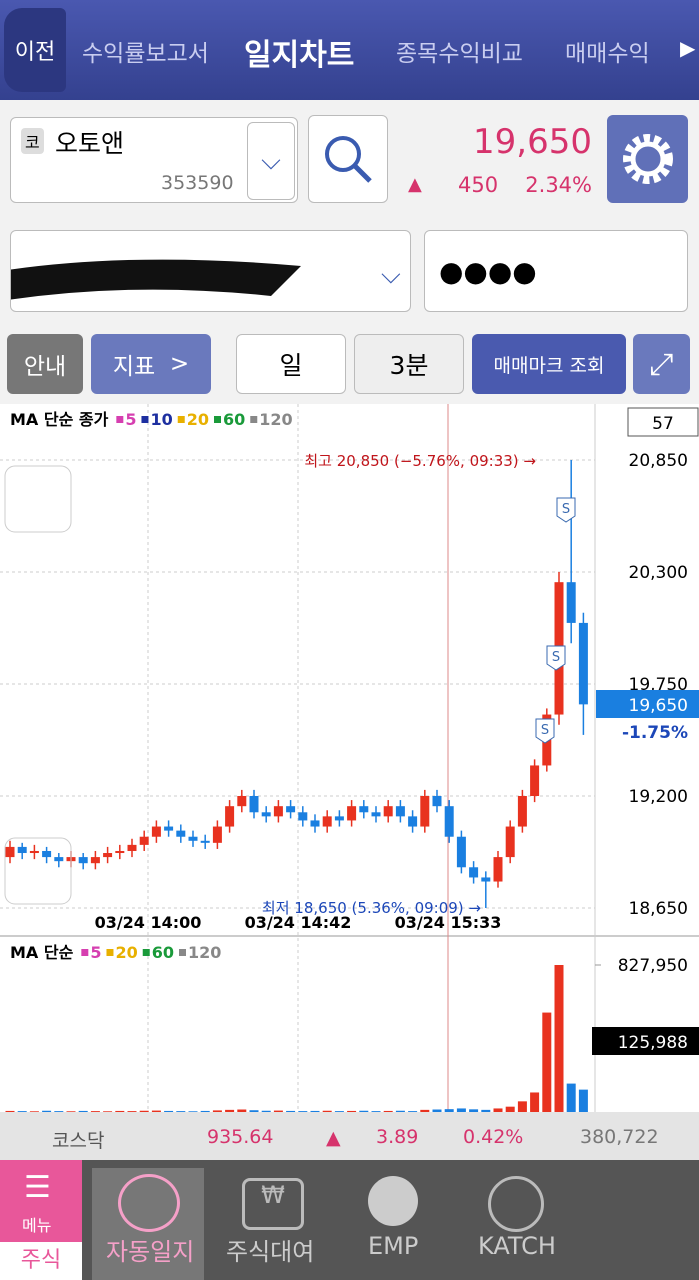 This screenshot has height=1280, width=699. What do you see at coordinates (126, 952) in the screenshot?
I see `legend-item: 20` at bounding box center [126, 952].